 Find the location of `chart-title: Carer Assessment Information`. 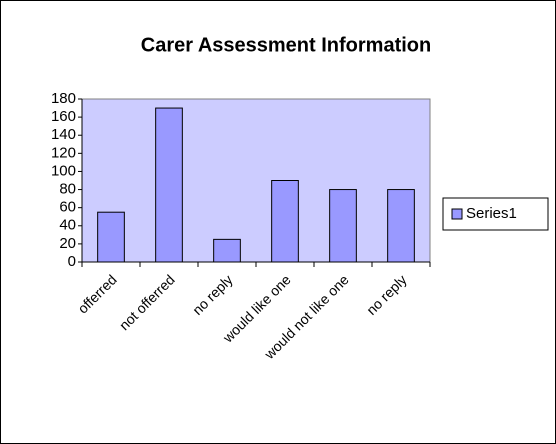

chart-title: Carer Assessment Information is located at coordinates (286, 45).